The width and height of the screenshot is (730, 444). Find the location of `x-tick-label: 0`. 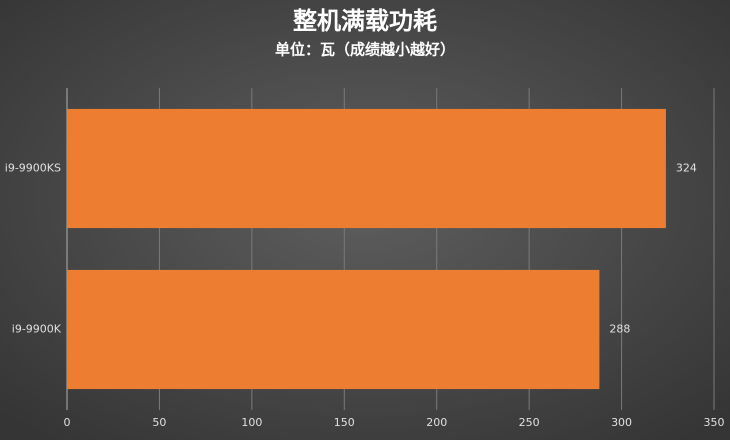

x-tick-label: 0 is located at coordinates (67, 422).